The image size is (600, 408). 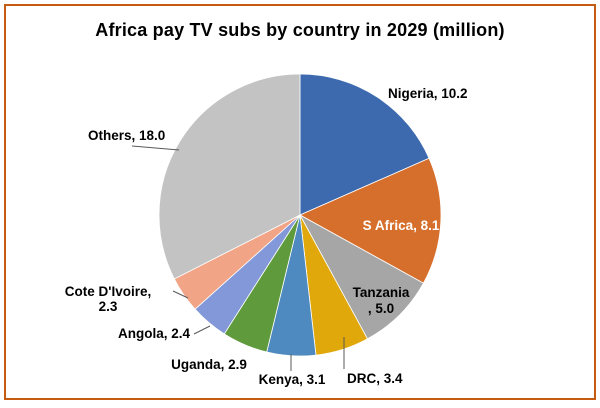 What do you see at coordinates (180, 294) in the screenshot?
I see `leader-line-cote-d-ivoire` at bounding box center [180, 294].